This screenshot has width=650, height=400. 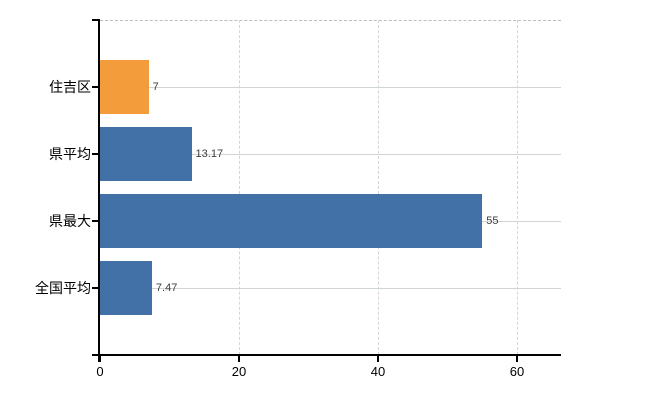 I want to click on x-axis-tick-label: 60, so click(x=517, y=371).